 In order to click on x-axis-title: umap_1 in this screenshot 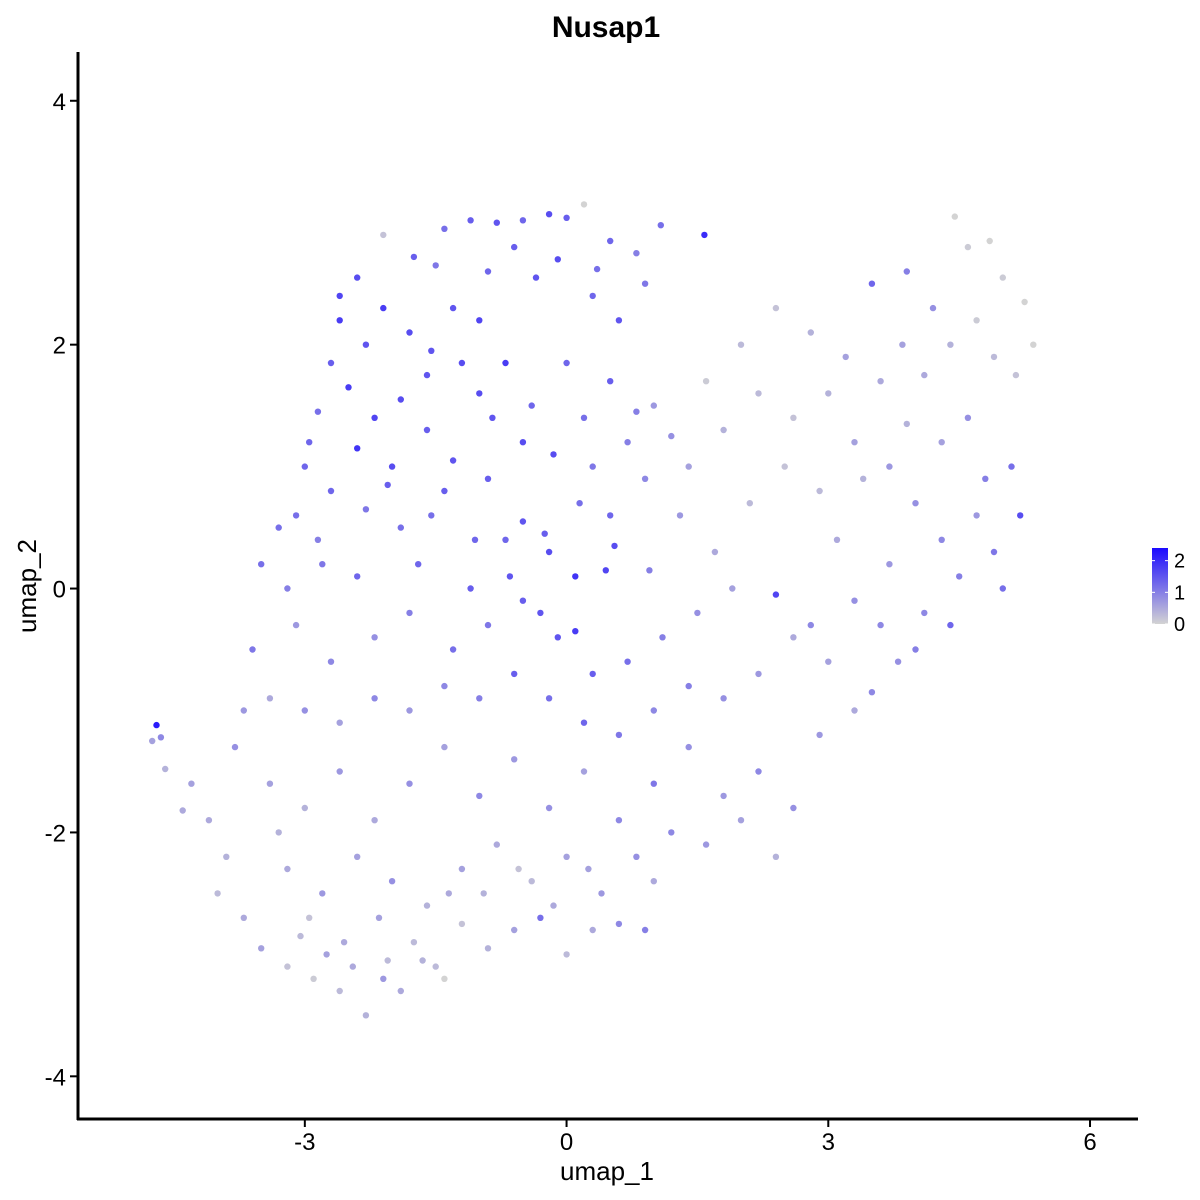, I will do `click(607, 1171)`.